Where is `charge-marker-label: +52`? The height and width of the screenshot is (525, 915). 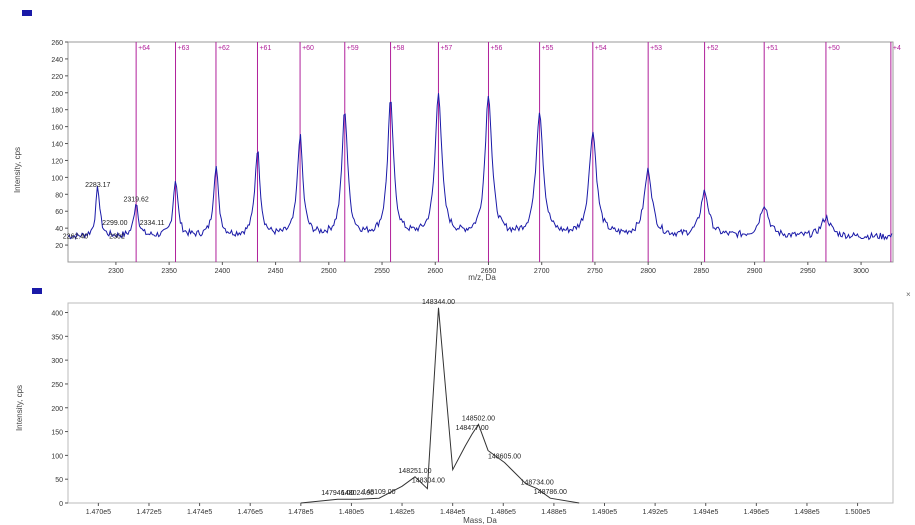 charge-marker-label: +52 is located at coordinates (713, 48).